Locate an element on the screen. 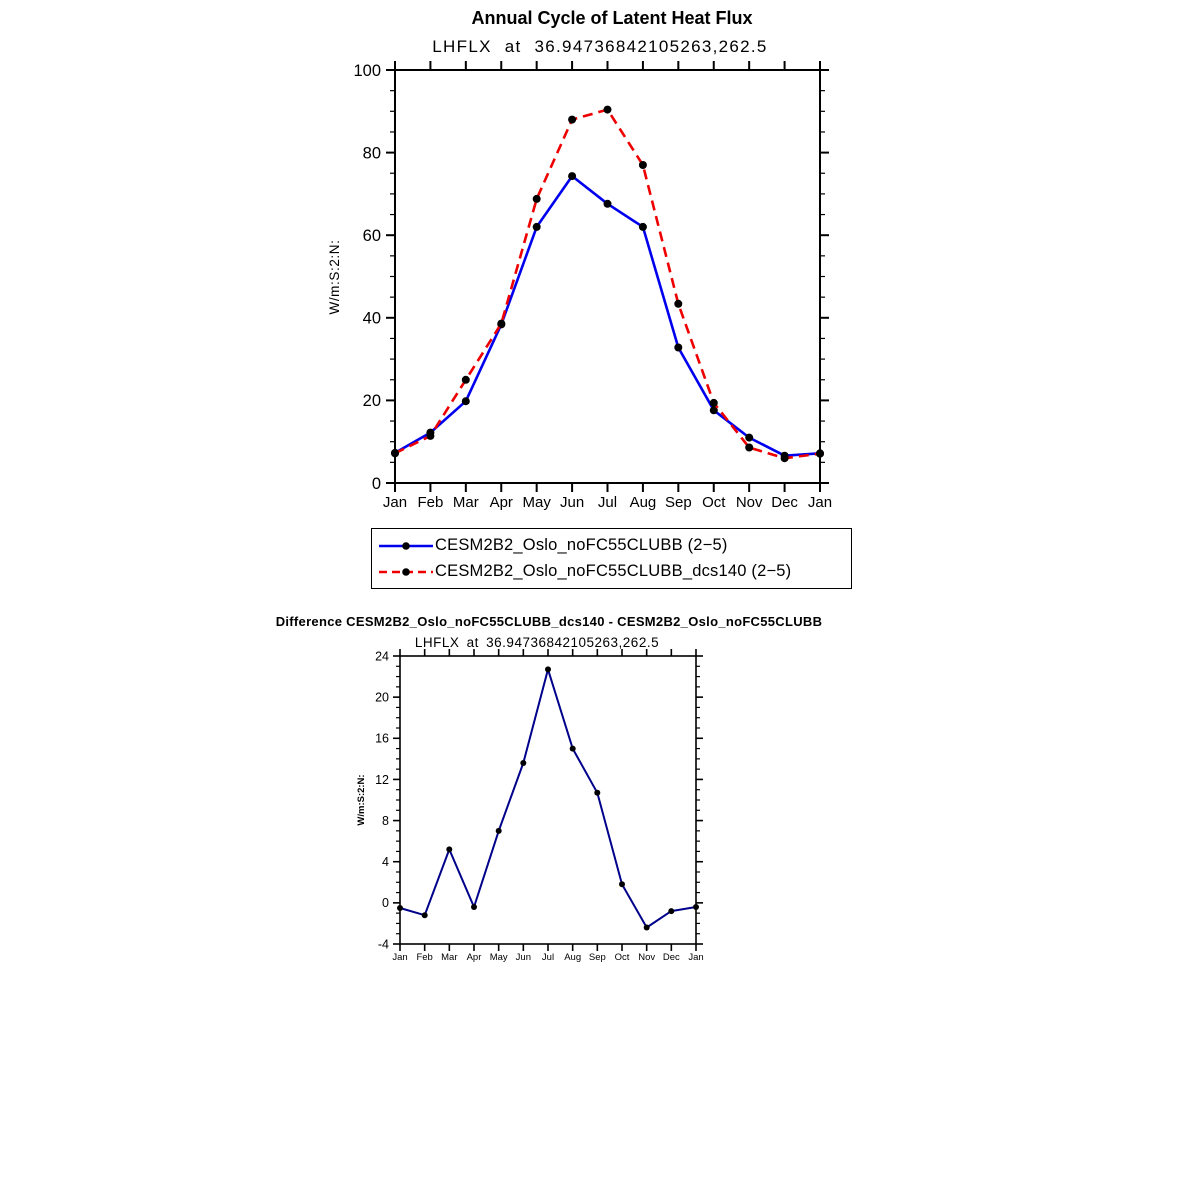  dashed-line-marker-icon is located at coordinates (406, 571).